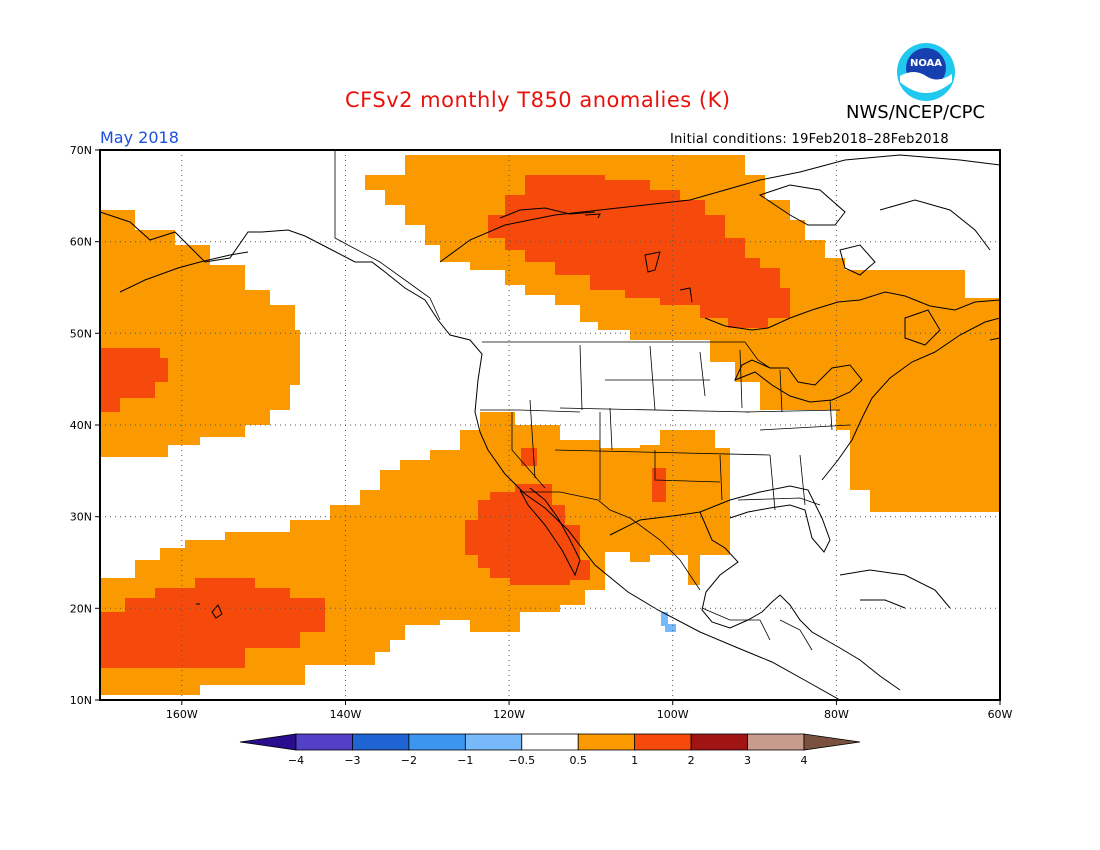 This screenshot has width=1100, height=850. I want to click on lon-label: 140W, so click(346, 714).